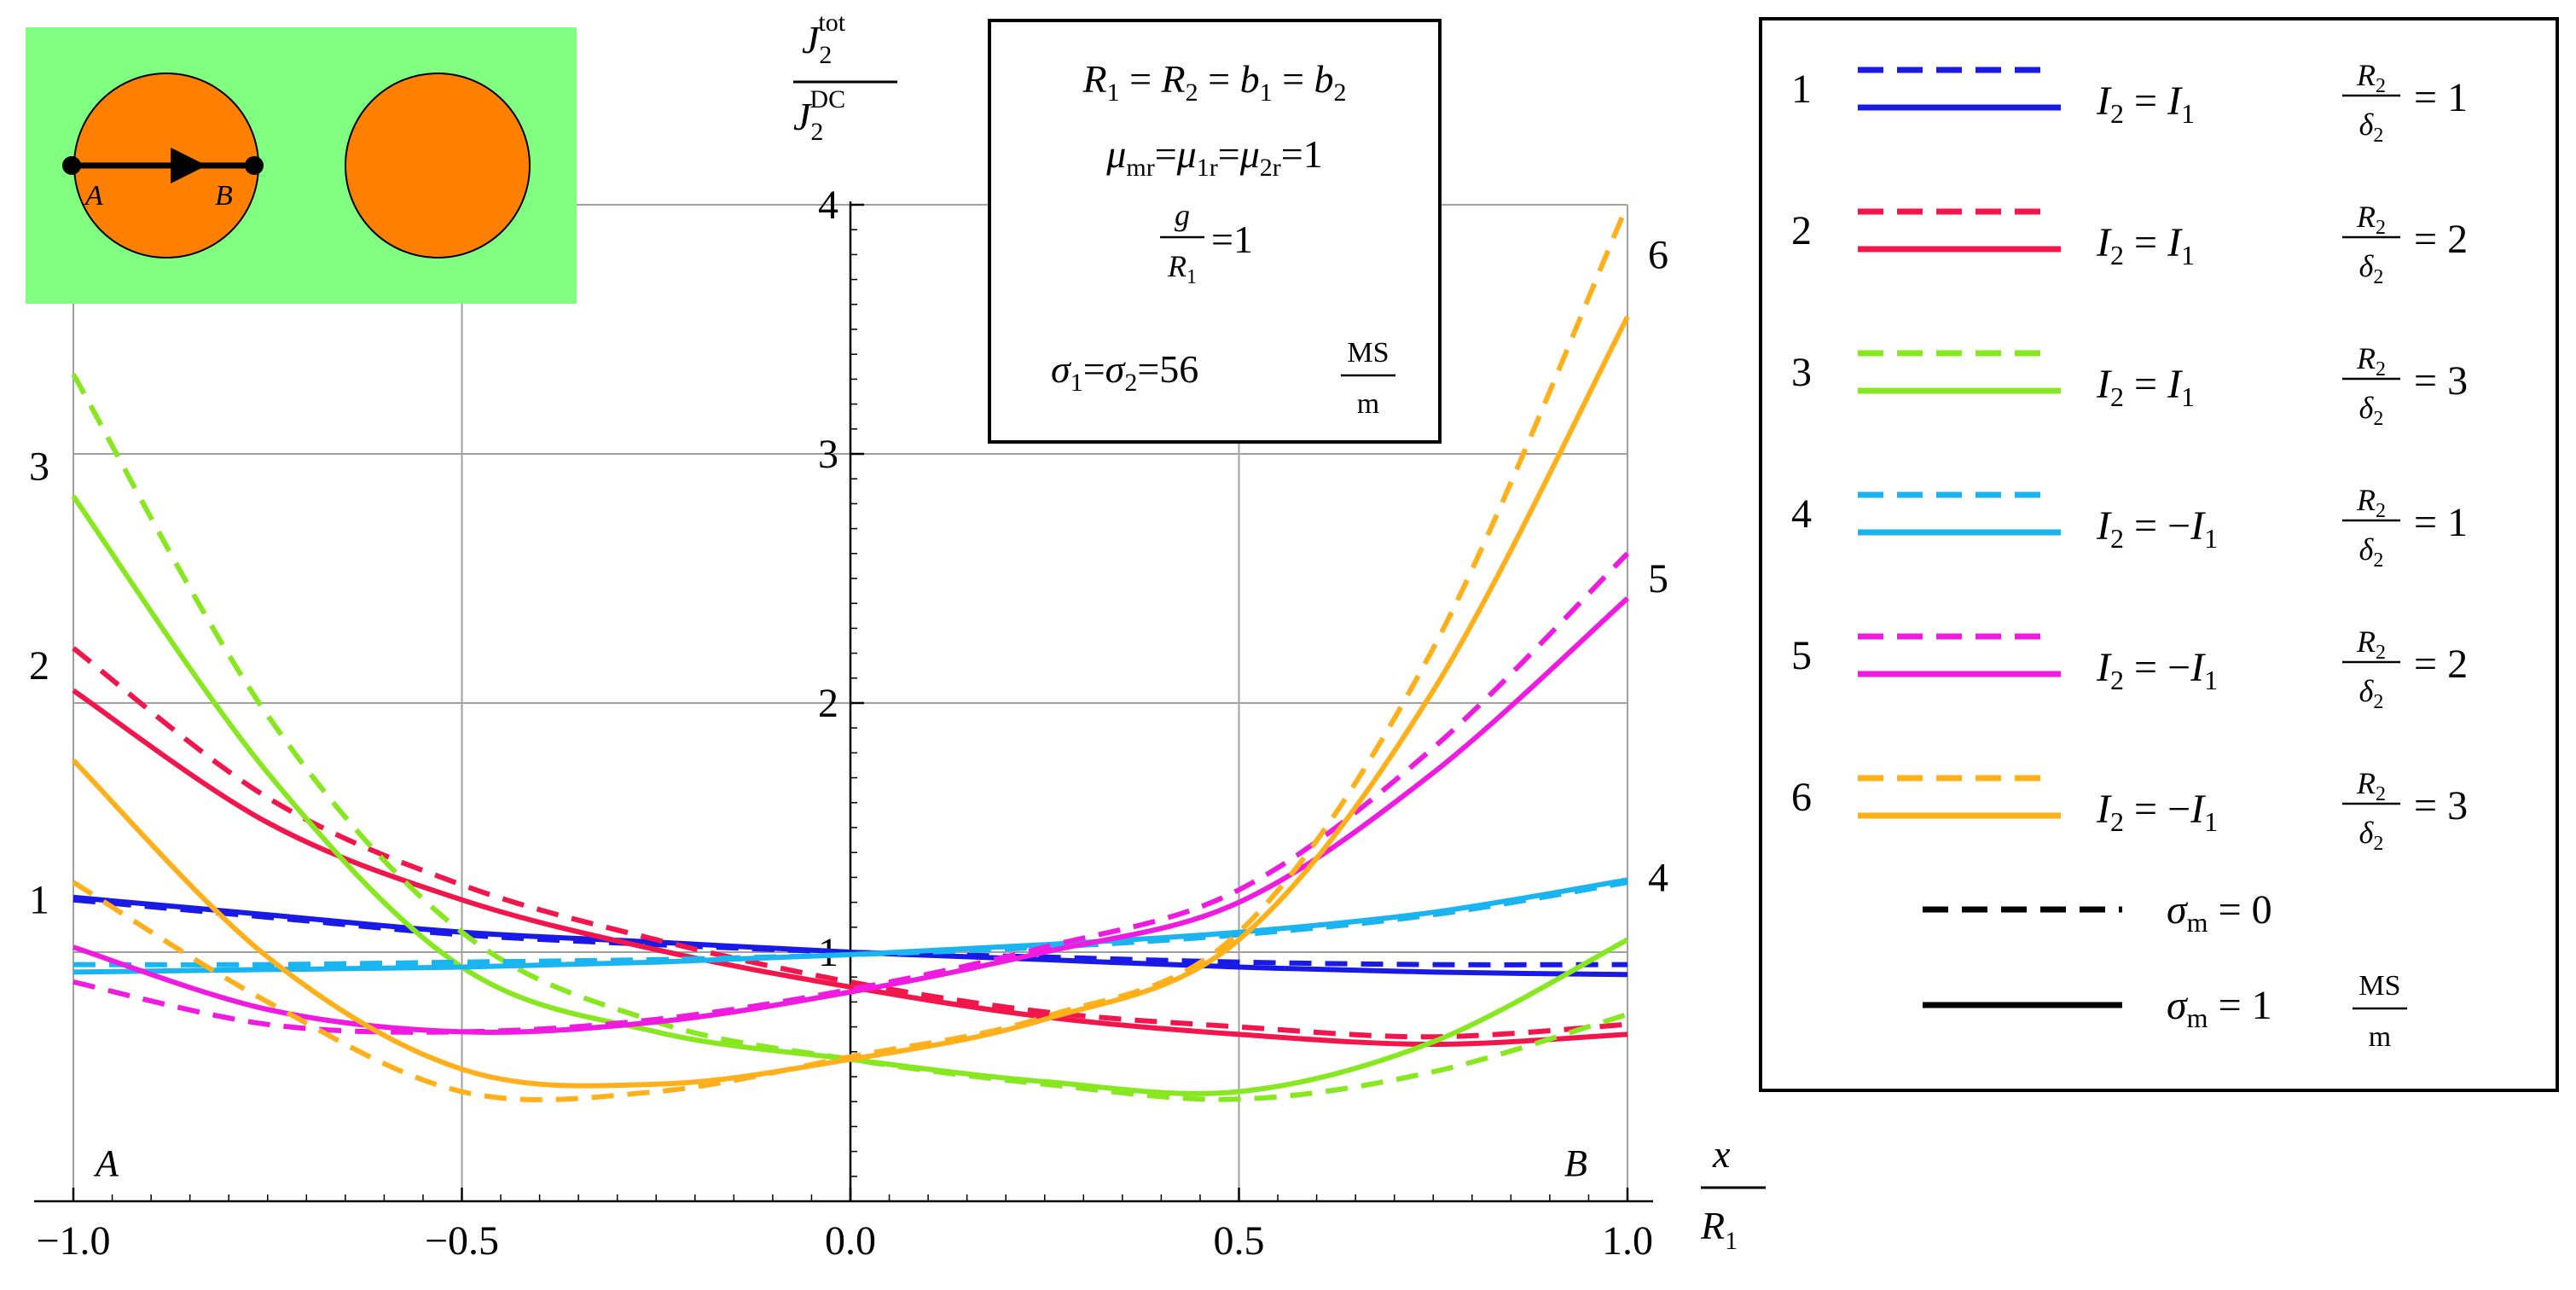  Describe the element at coordinates (828, 454) in the screenshot. I see `y-tick-label: 3` at that location.